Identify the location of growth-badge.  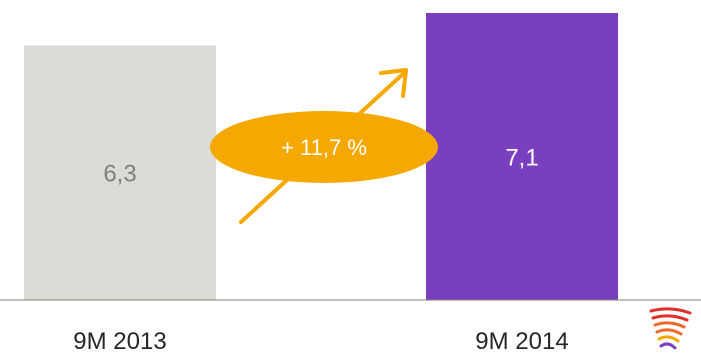
(324, 147).